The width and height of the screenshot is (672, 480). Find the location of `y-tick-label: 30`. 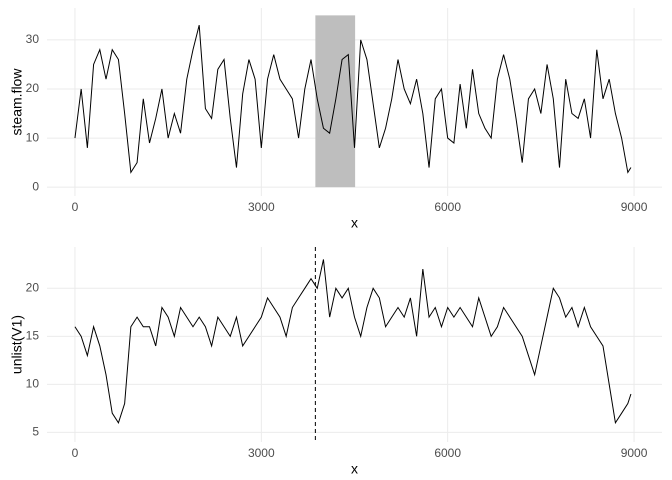

y-tick-label: 30 is located at coordinates (33, 39).